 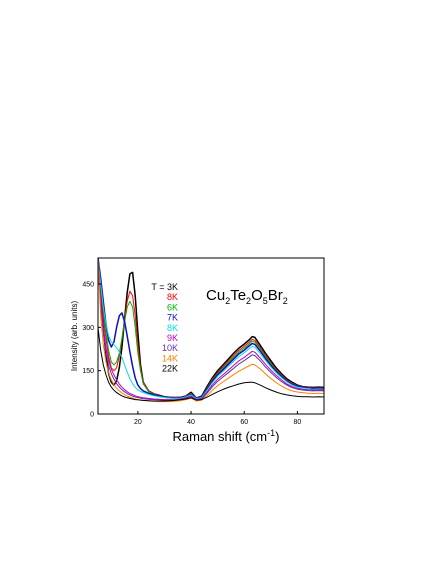 I want to click on y-tick-label: 450, so click(x=88, y=285).